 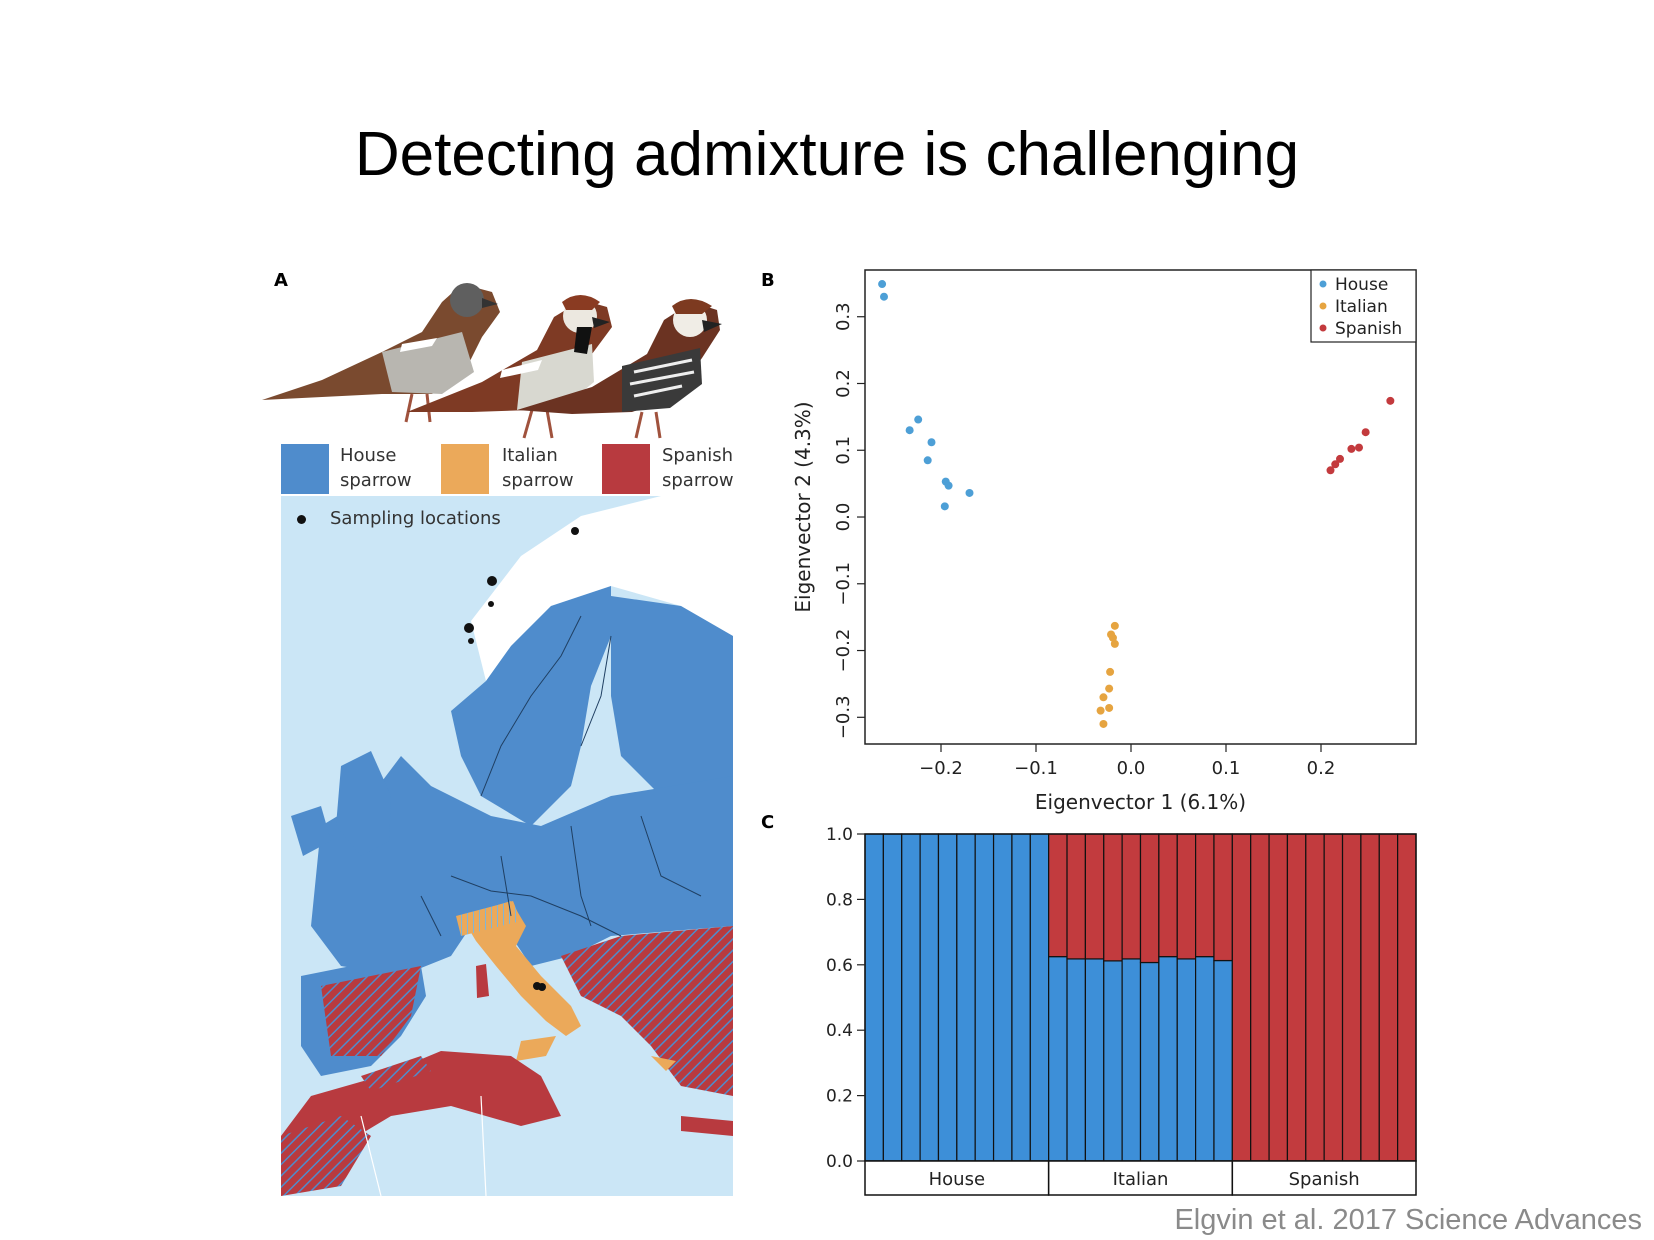 I want to click on y-tick-label: −0.2, so click(x=843, y=651).